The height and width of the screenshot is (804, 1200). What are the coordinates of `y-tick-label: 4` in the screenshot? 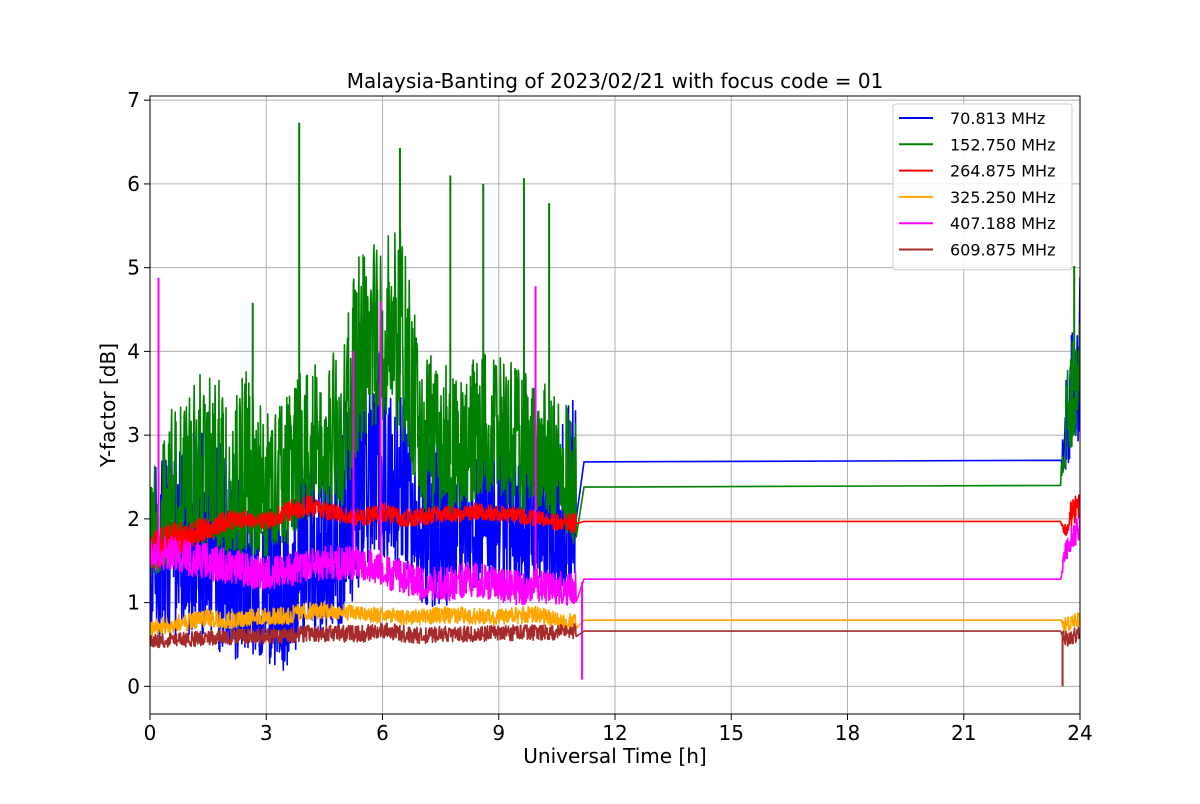 It's located at (133, 351).